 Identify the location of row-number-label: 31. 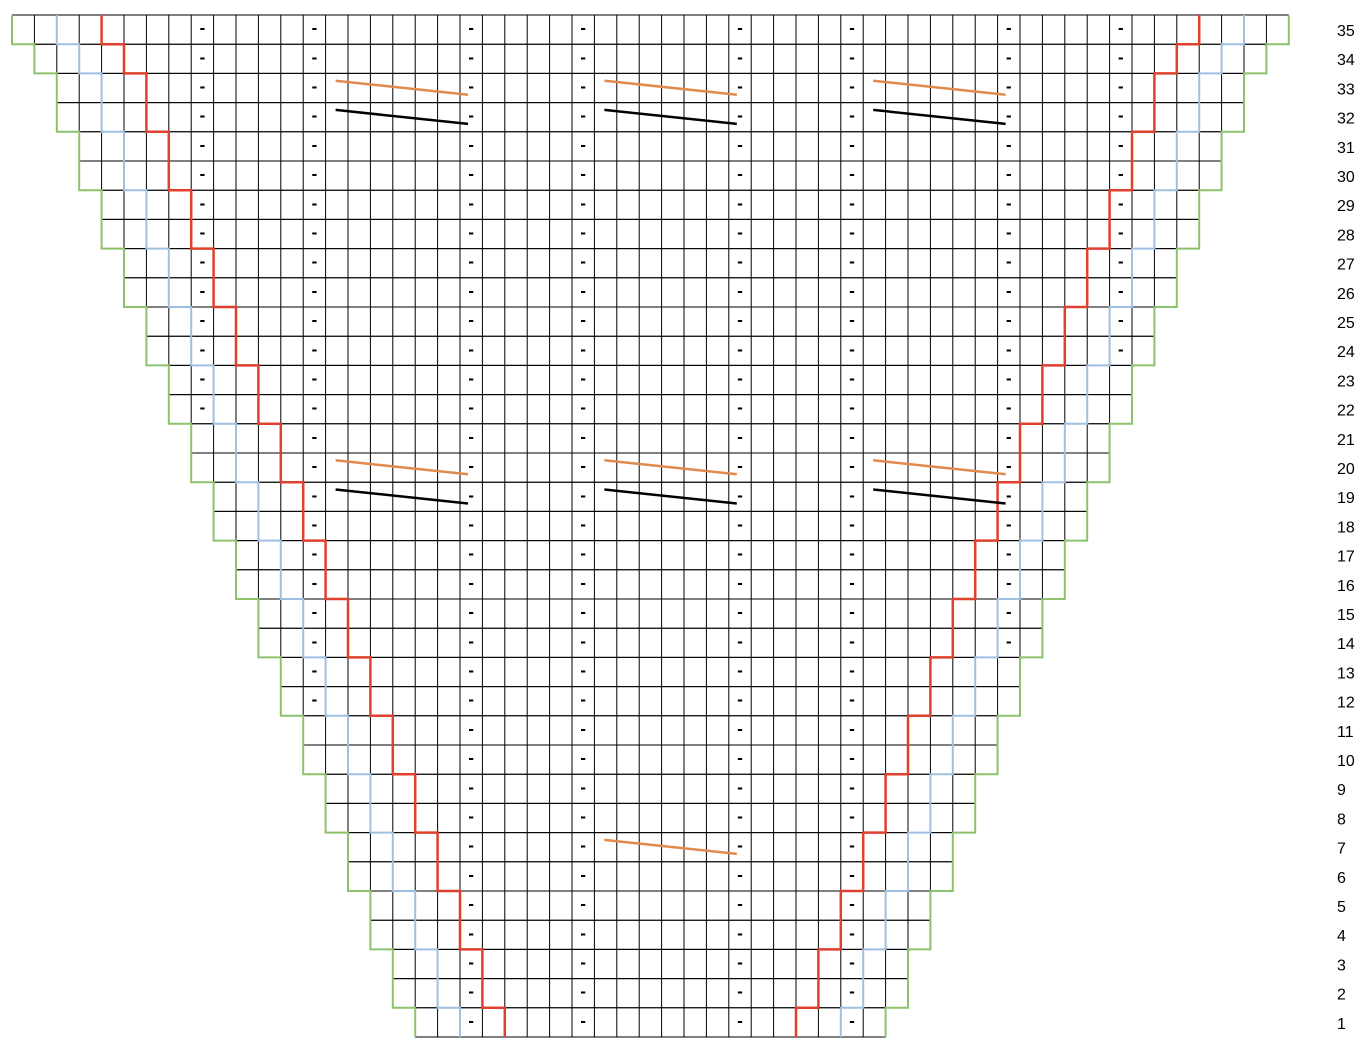
(1346, 148).